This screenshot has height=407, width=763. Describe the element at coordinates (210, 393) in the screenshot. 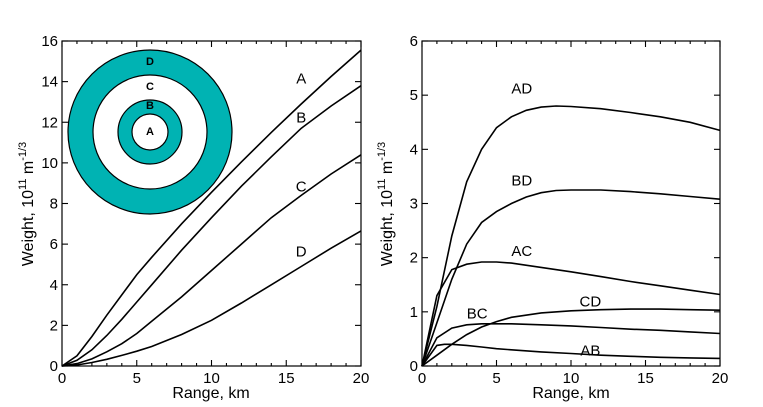

I see `x-axis-title-left: Range, km` at that location.